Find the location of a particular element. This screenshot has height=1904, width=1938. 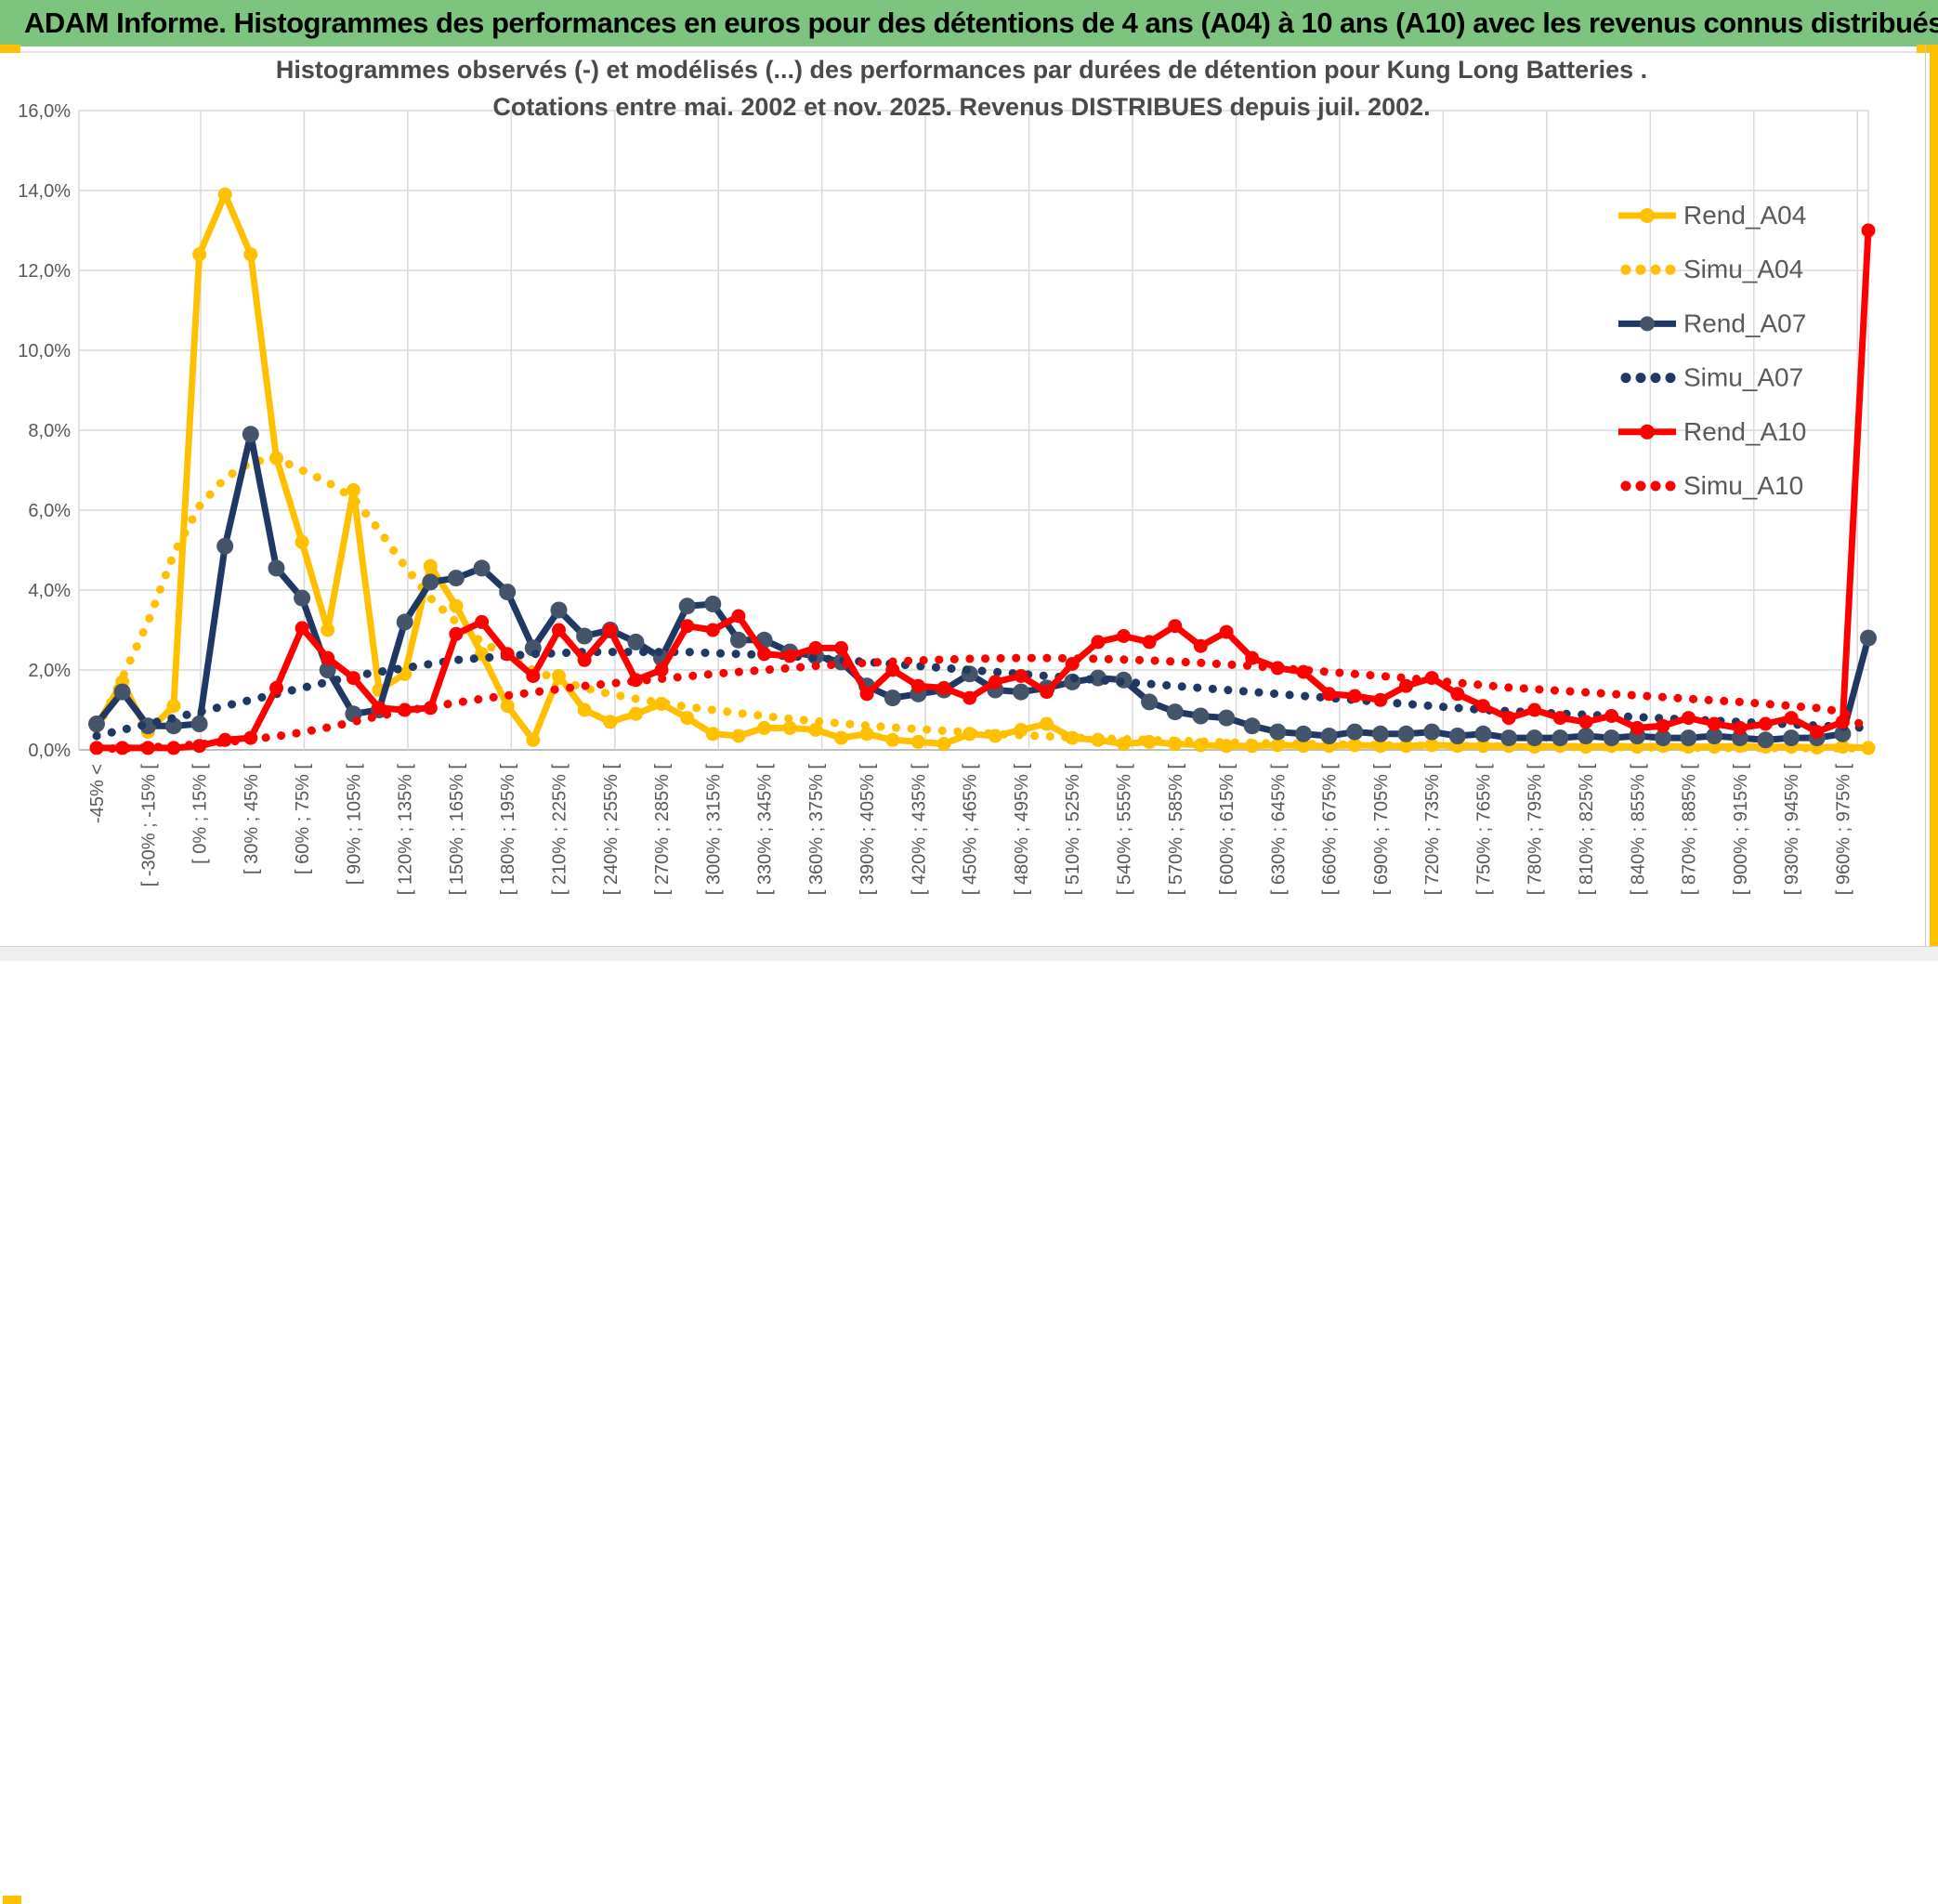

x-axis-tick-label: [ 870% ; 885% [ is located at coordinates (1690, 830).